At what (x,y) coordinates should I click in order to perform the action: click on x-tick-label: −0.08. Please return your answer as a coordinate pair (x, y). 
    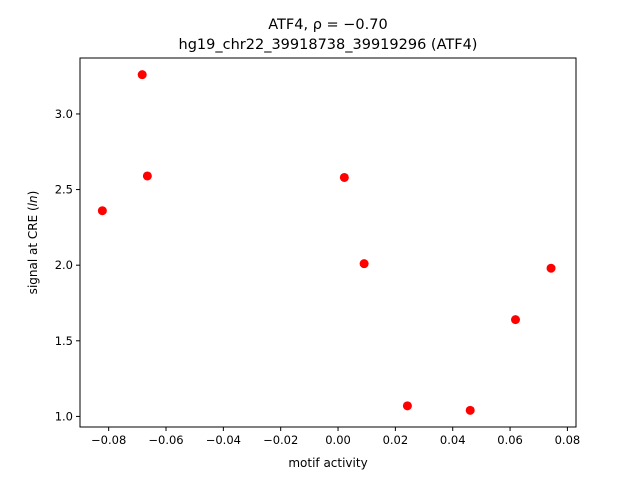
    Looking at the image, I should click on (108, 440).